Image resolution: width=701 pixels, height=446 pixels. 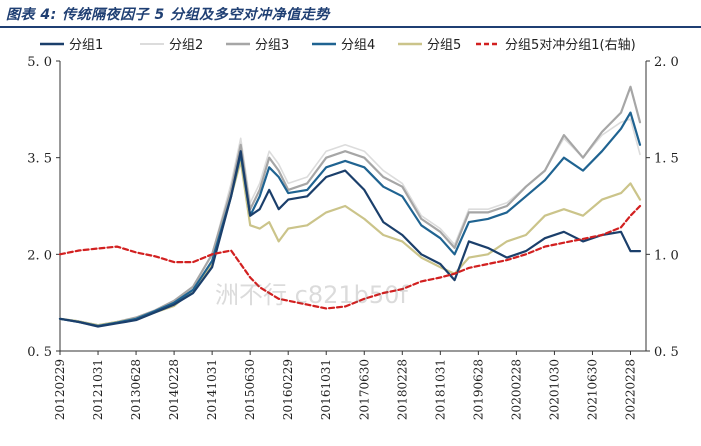 What do you see at coordinates (350, 27) in the screenshot?
I see `title-rule` at bounding box center [350, 27].